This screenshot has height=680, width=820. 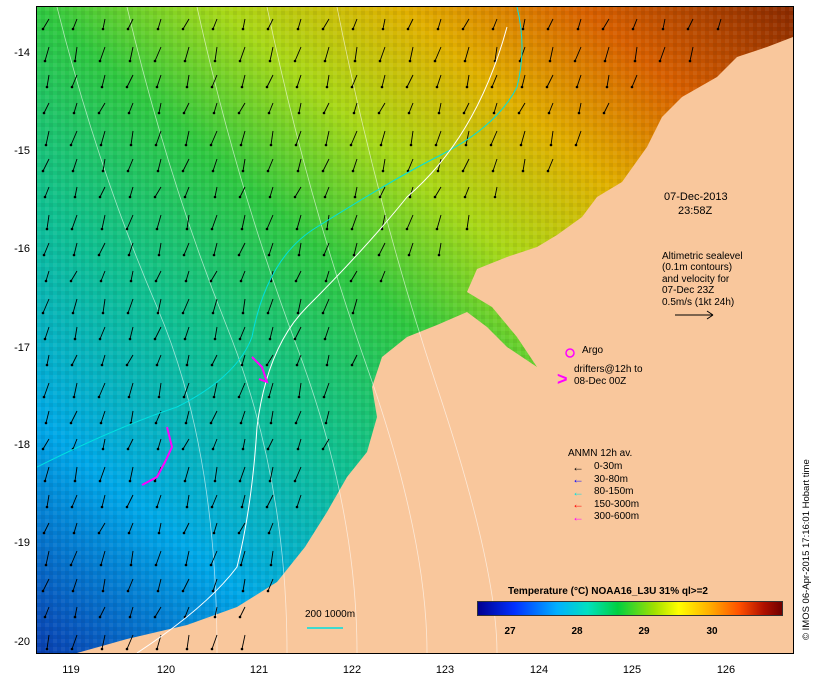 I want to click on x-tick-label: 125, so click(x=632, y=670).